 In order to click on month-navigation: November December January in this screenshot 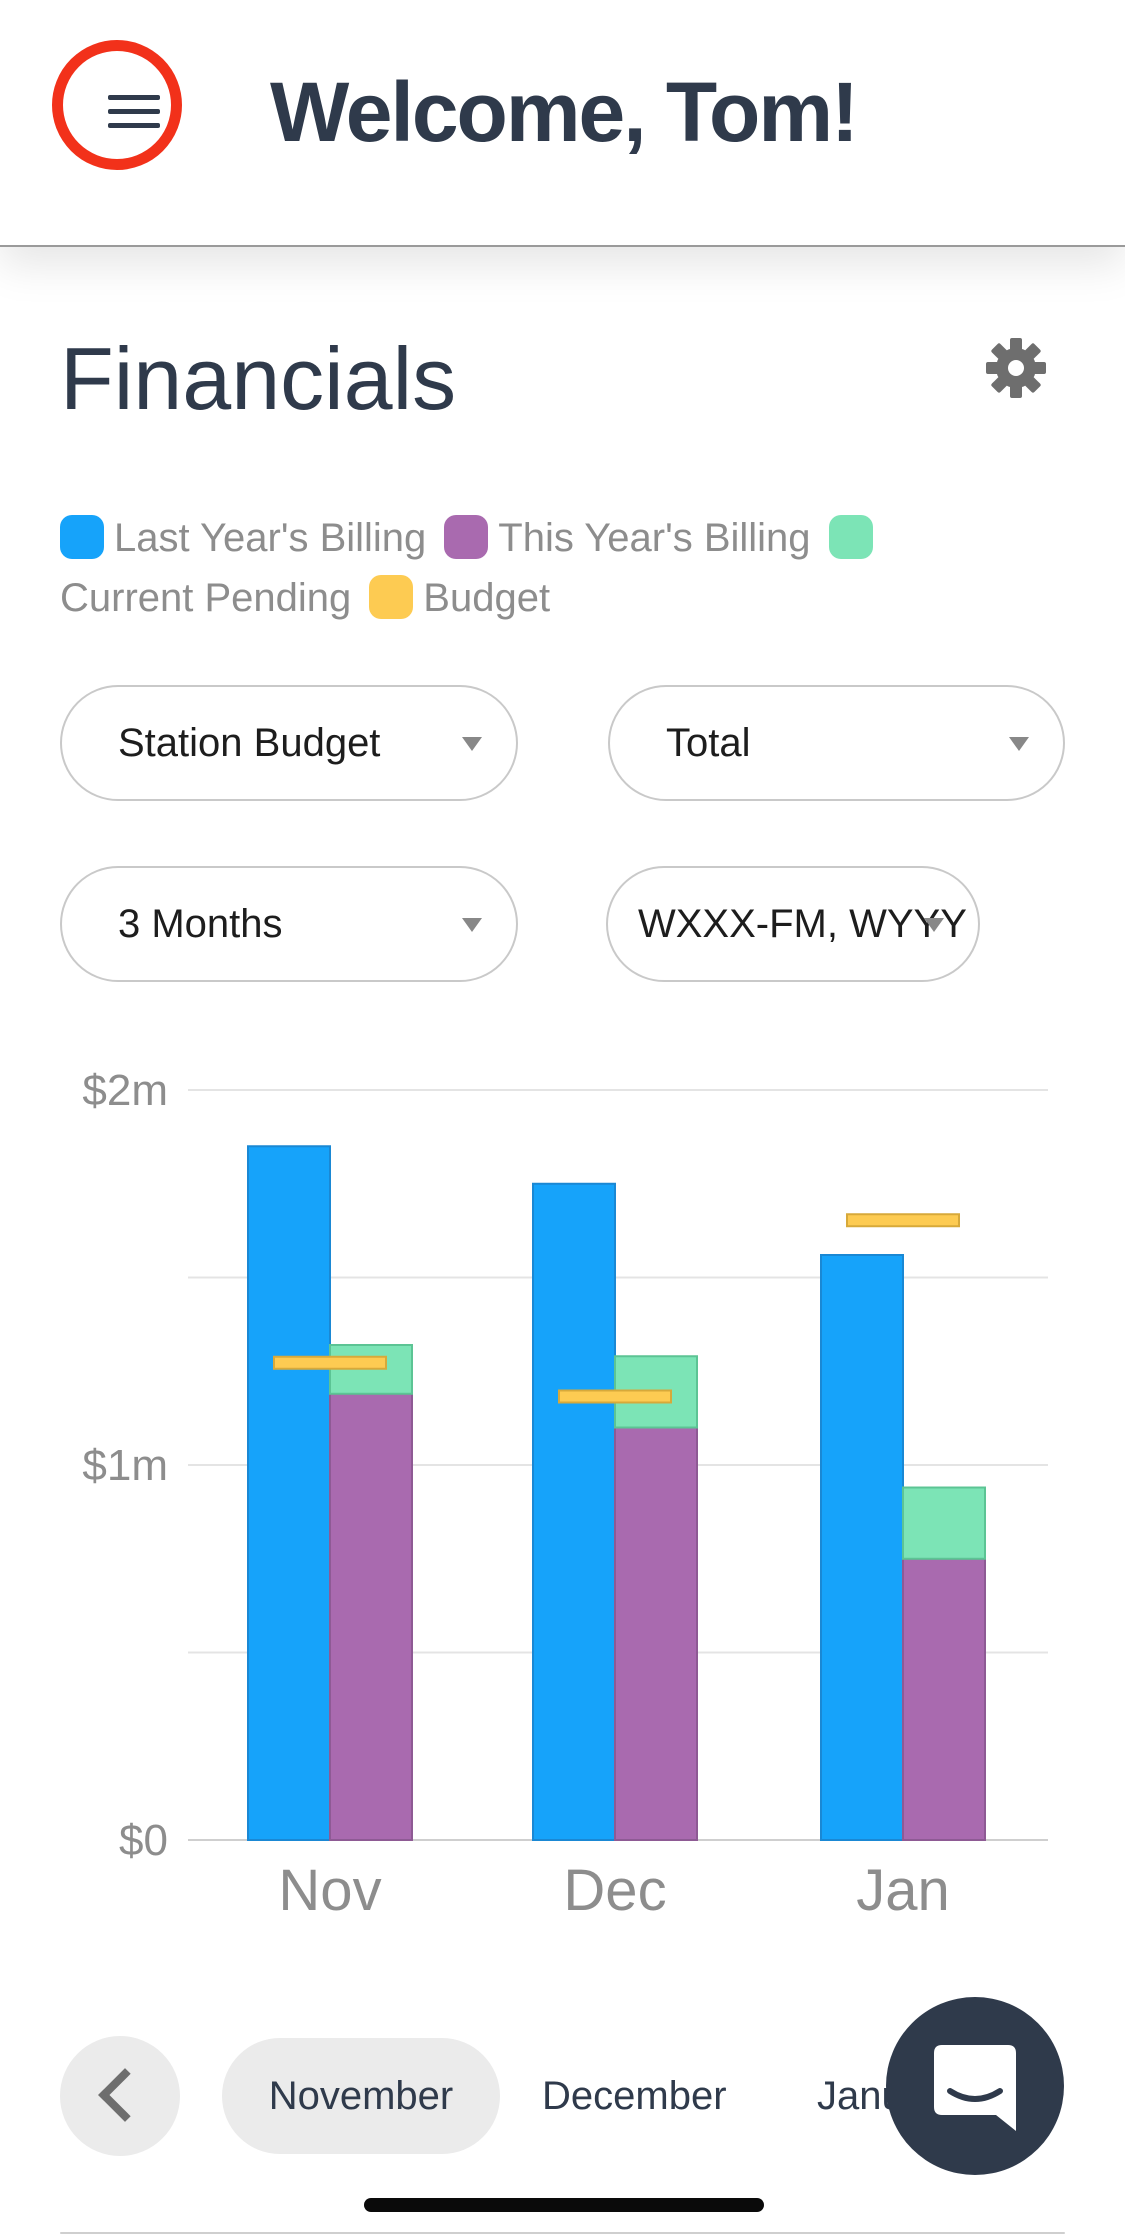, I will do `click(562, 2098)`.